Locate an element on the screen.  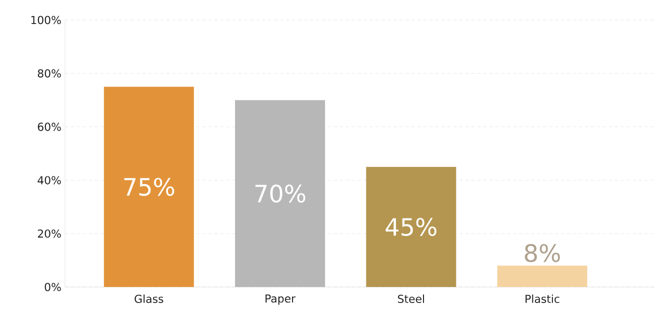
y-tick-label: 20% is located at coordinates (49, 233).